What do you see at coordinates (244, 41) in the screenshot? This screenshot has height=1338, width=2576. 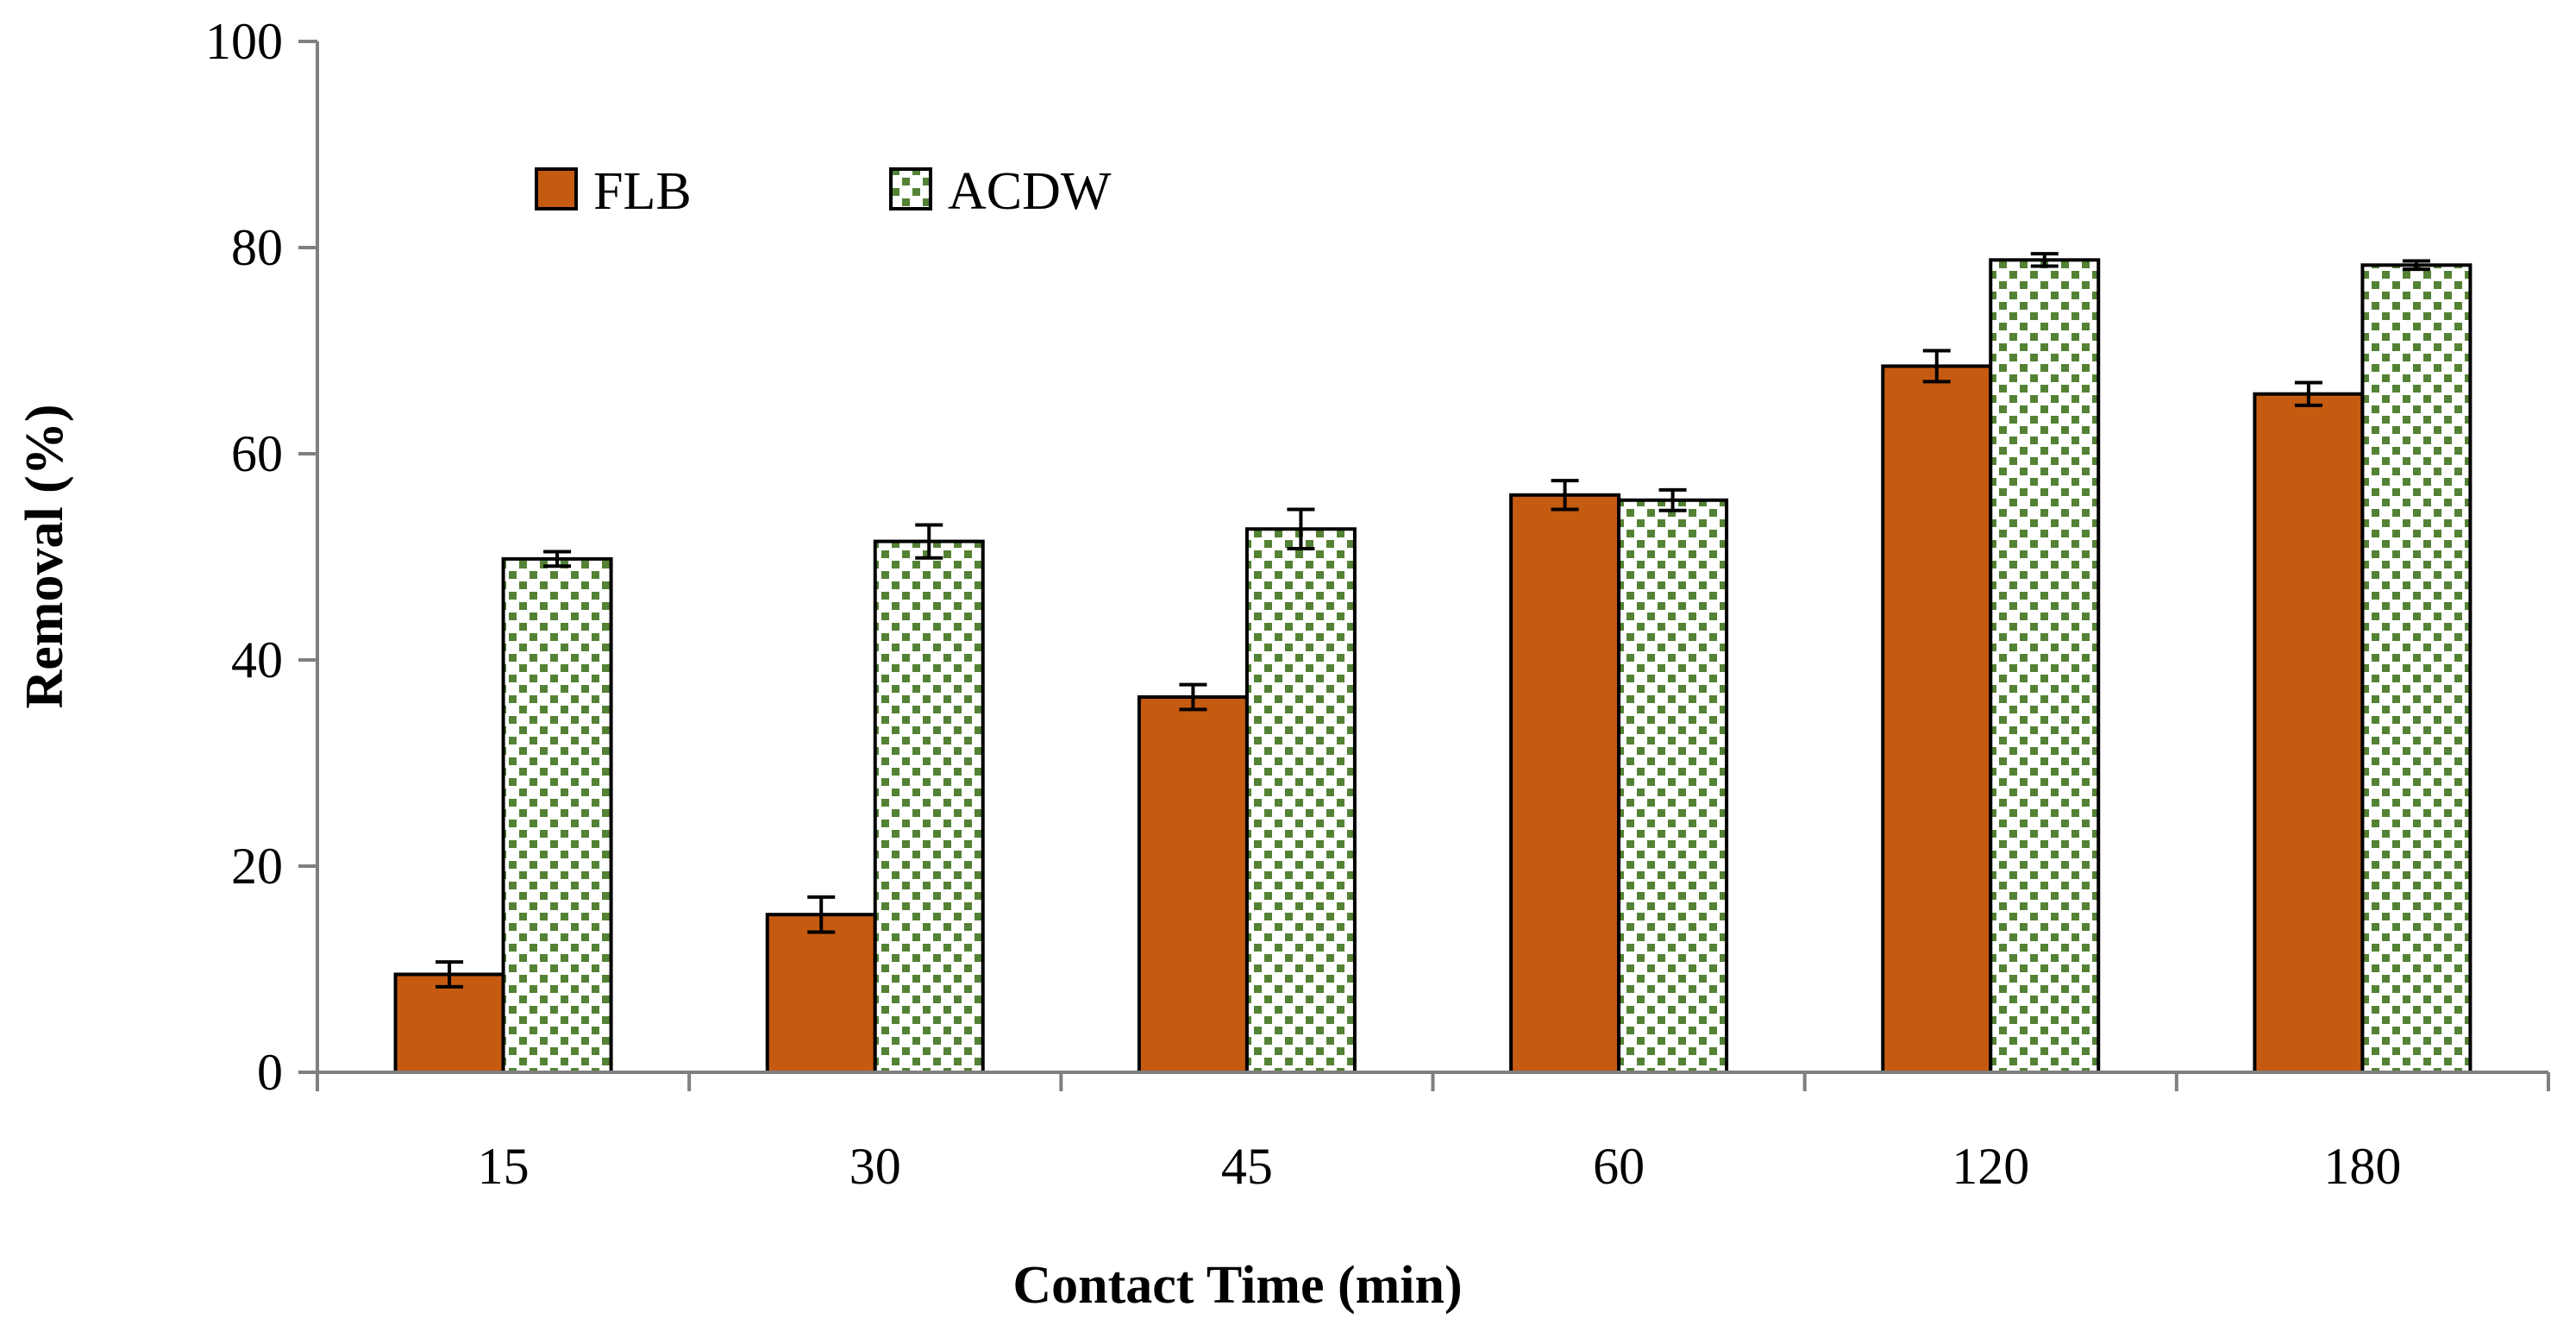 I see `y-tick-label: 100` at bounding box center [244, 41].